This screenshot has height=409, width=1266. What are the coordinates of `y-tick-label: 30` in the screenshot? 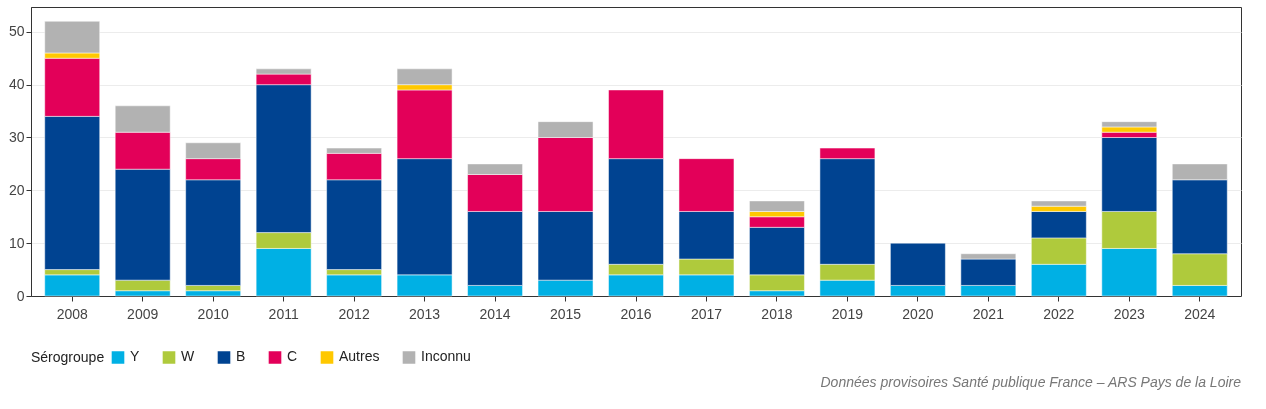 It's located at (16, 137).